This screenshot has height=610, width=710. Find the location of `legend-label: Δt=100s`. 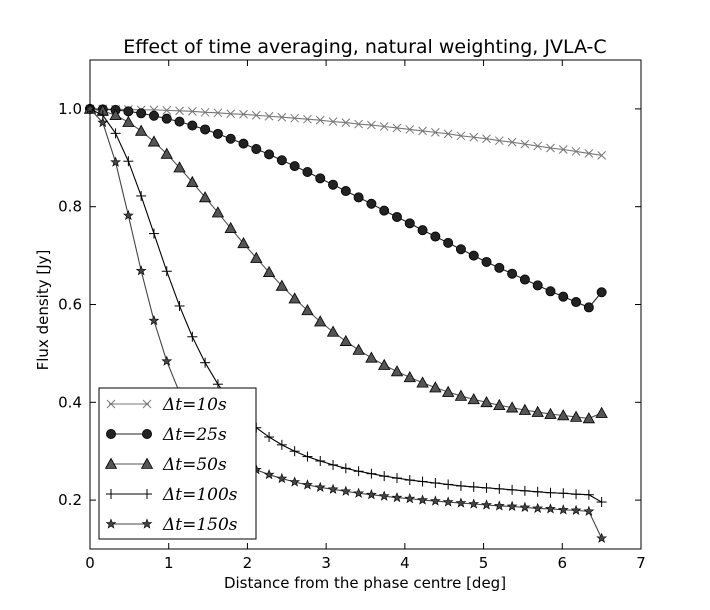

legend-label: Δt=100s is located at coordinates (200, 495).